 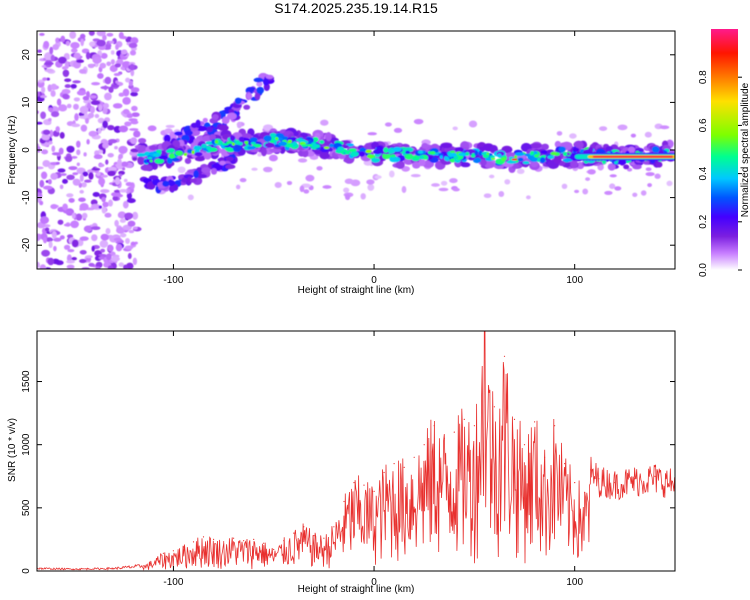 What do you see at coordinates (26, 102) in the screenshot?
I see `spectrogram-y-tick-label: 10` at bounding box center [26, 102].